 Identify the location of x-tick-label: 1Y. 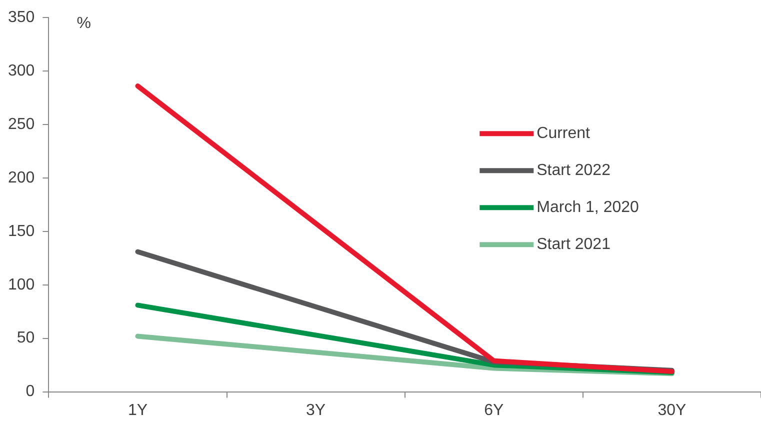
(138, 410).